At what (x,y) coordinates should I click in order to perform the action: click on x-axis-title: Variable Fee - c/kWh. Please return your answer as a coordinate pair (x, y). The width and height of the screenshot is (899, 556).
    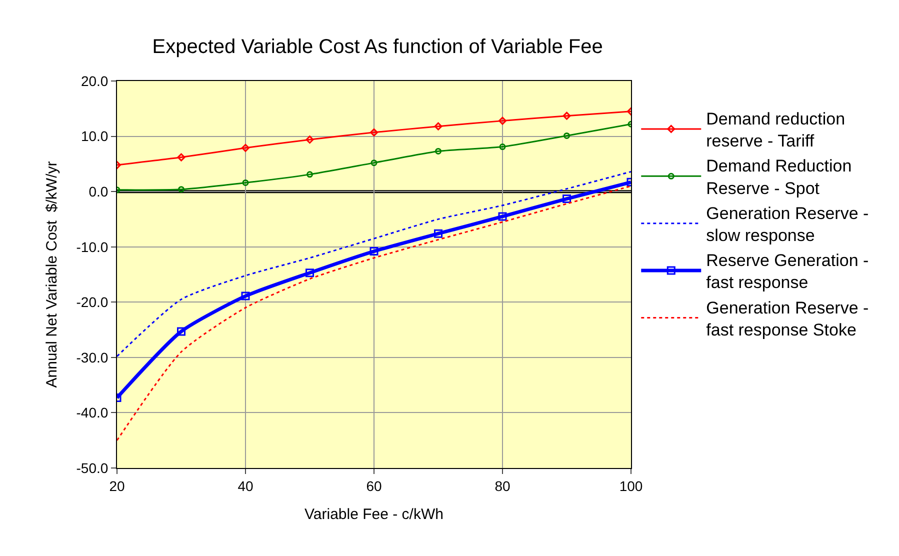
    Looking at the image, I should click on (374, 514).